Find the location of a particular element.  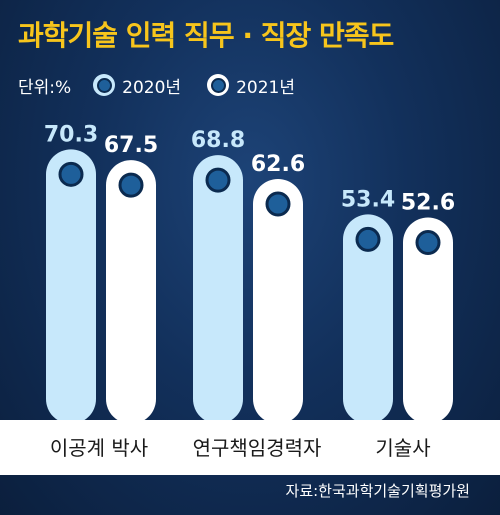

bar-2020년-3 is located at coordinates (368, 319).